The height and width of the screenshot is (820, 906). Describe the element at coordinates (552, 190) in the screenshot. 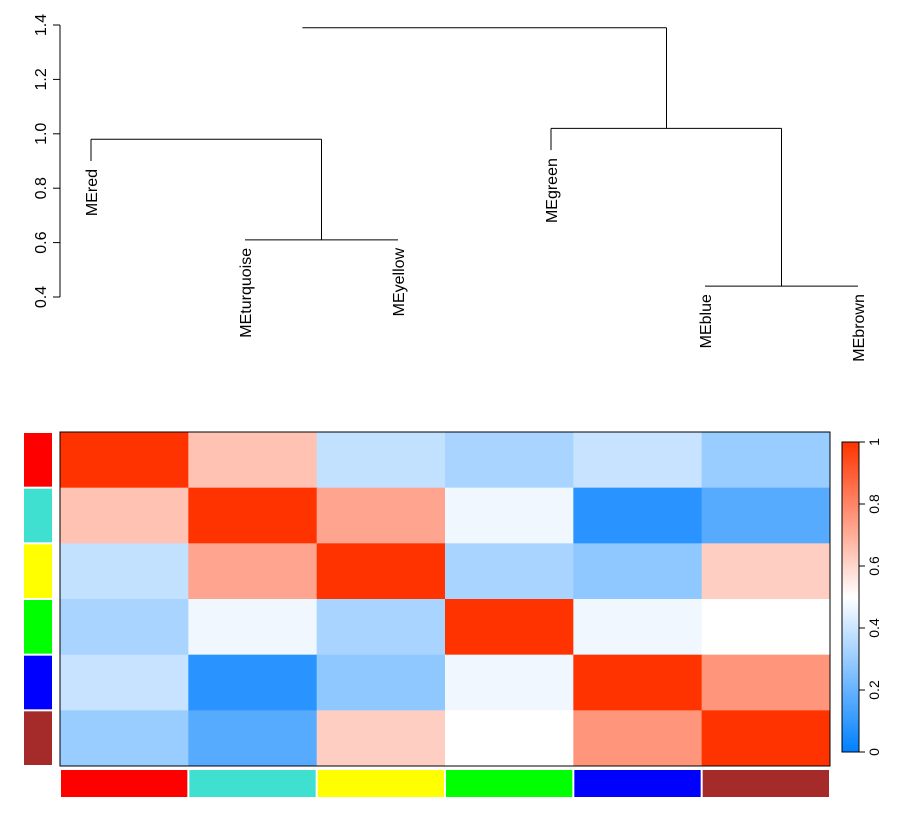

I see `leaf-label: MEgreen` at that location.